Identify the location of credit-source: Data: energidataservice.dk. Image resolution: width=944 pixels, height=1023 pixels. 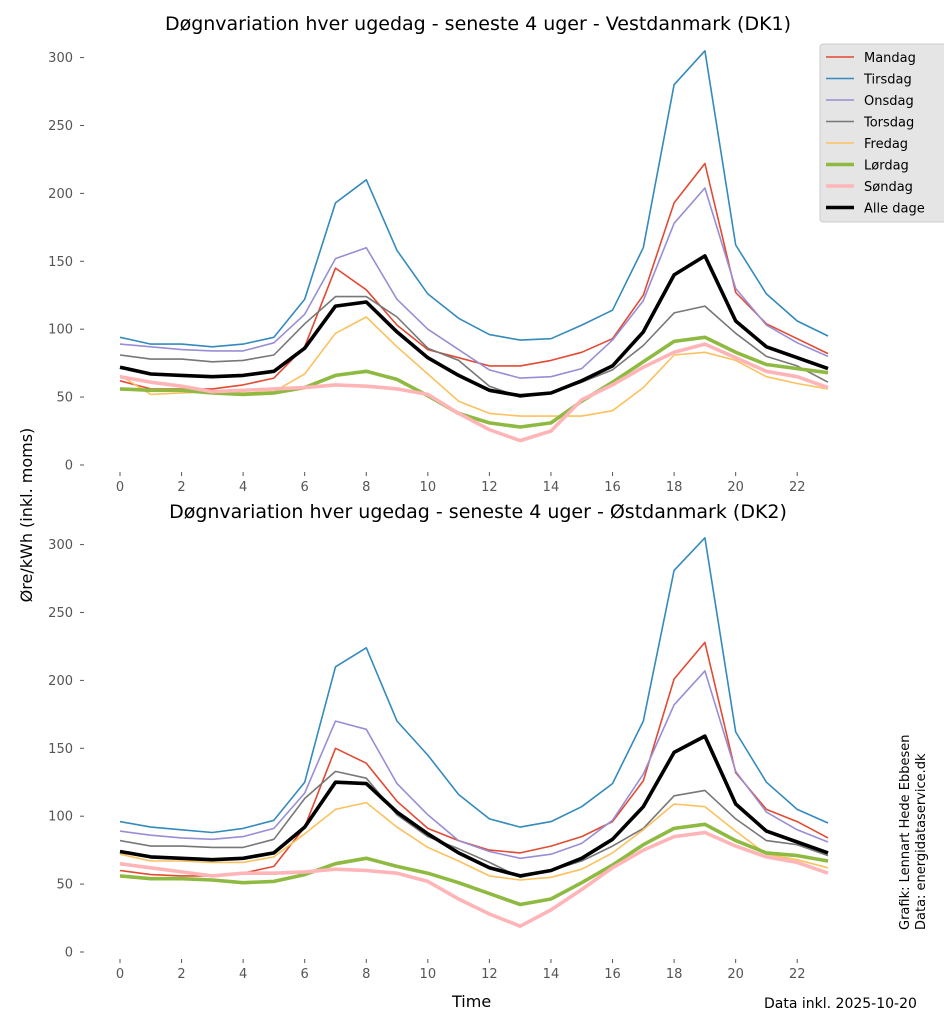
(921, 841).